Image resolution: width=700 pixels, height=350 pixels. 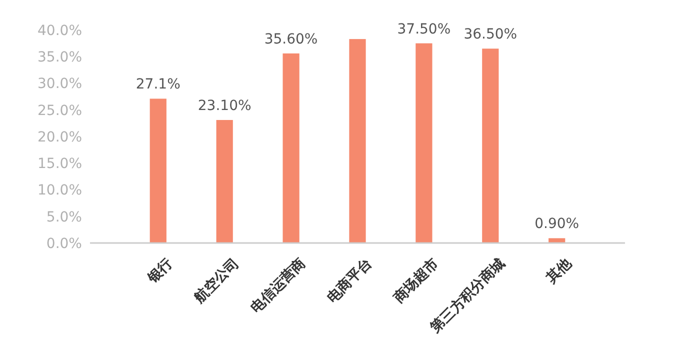 What do you see at coordinates (60, 190) in the screenshot?
I see `y-tick-label: 10.0%` at bounding box center [60, 190].